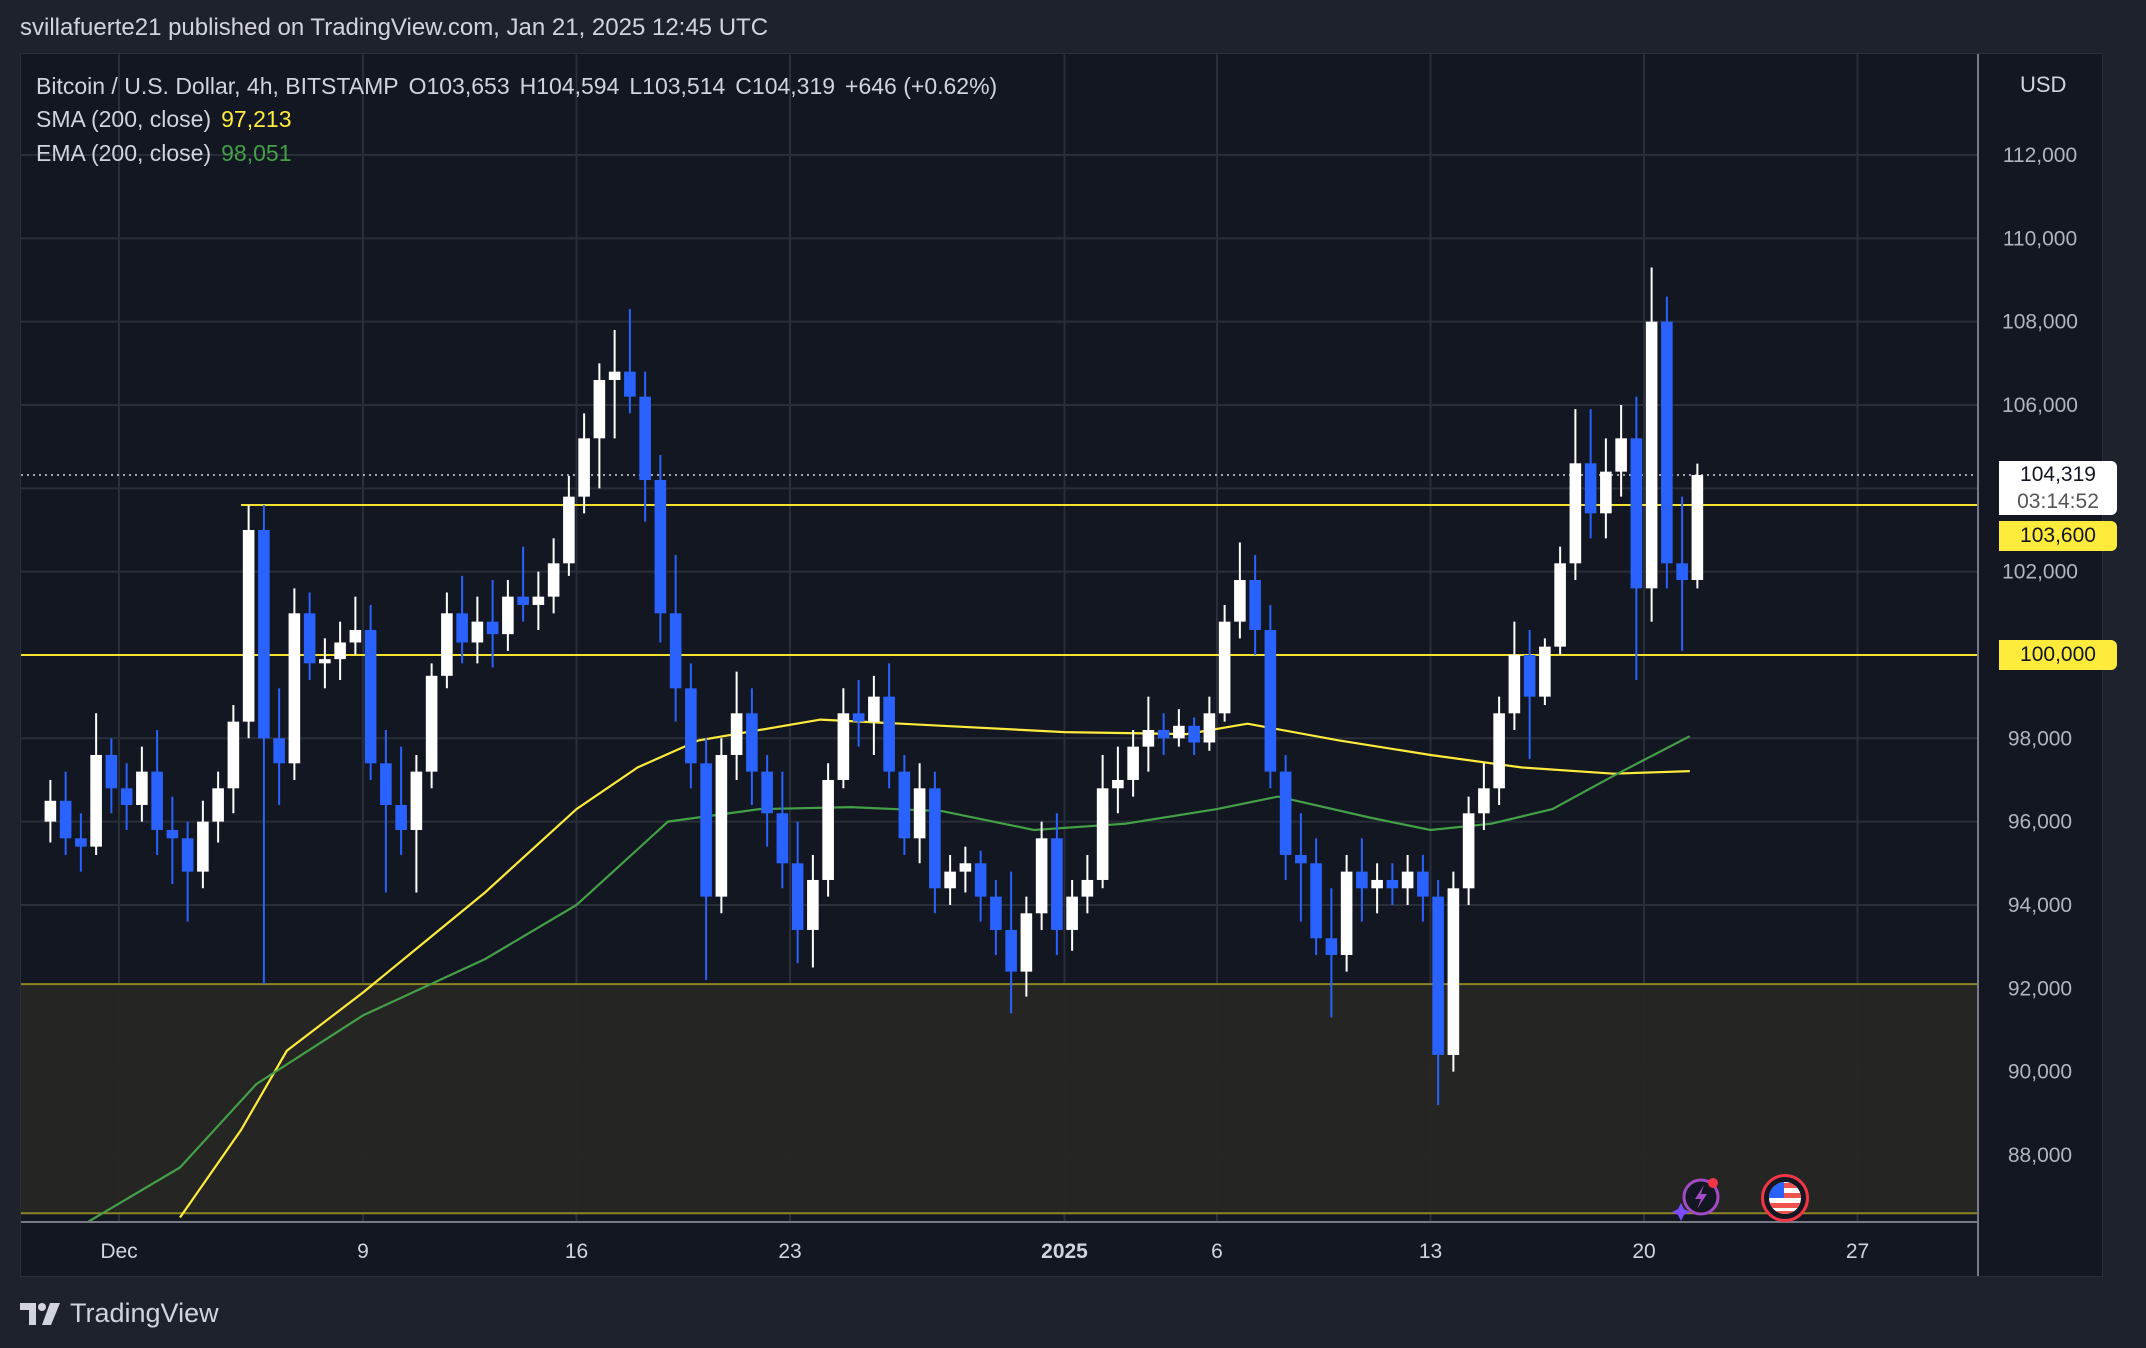  Describe the element at coordinates (256, 153) in the screenshot. I see `ema-value: 98,051` at that location.